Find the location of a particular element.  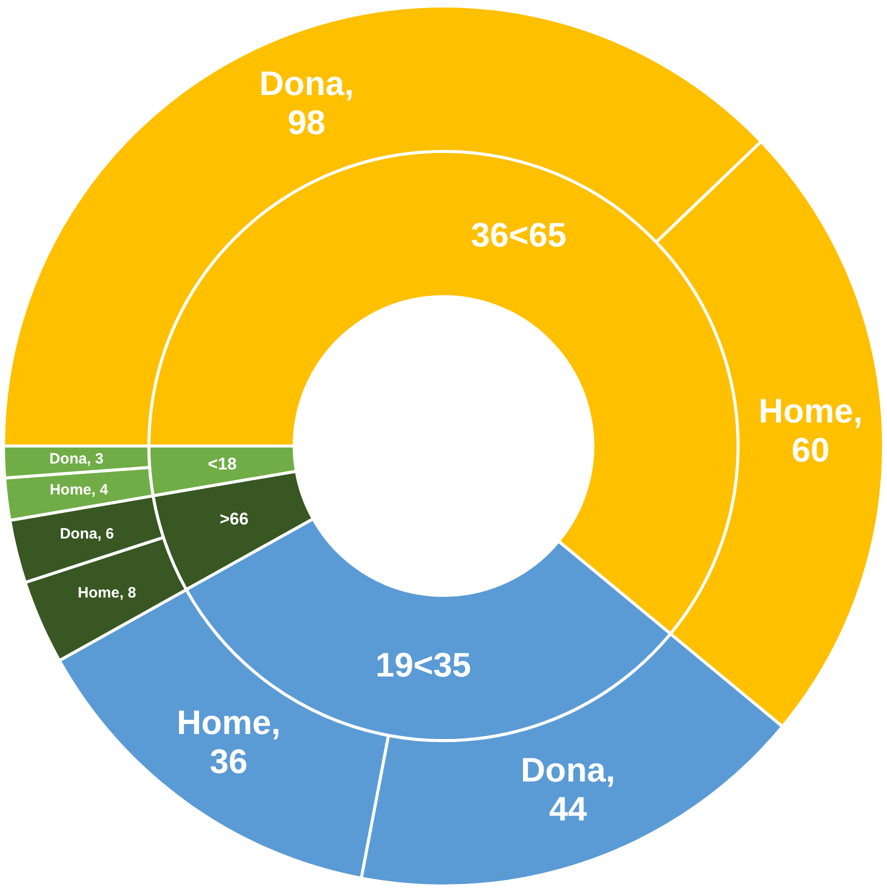

data-label: Home, 36 is located at coordinates (228, 742).